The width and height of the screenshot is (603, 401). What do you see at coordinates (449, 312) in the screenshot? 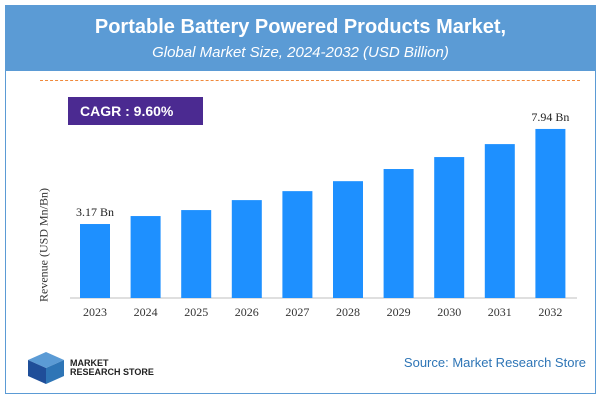
I see `x-tick-label: 2030` at bounding box center [449, 312].